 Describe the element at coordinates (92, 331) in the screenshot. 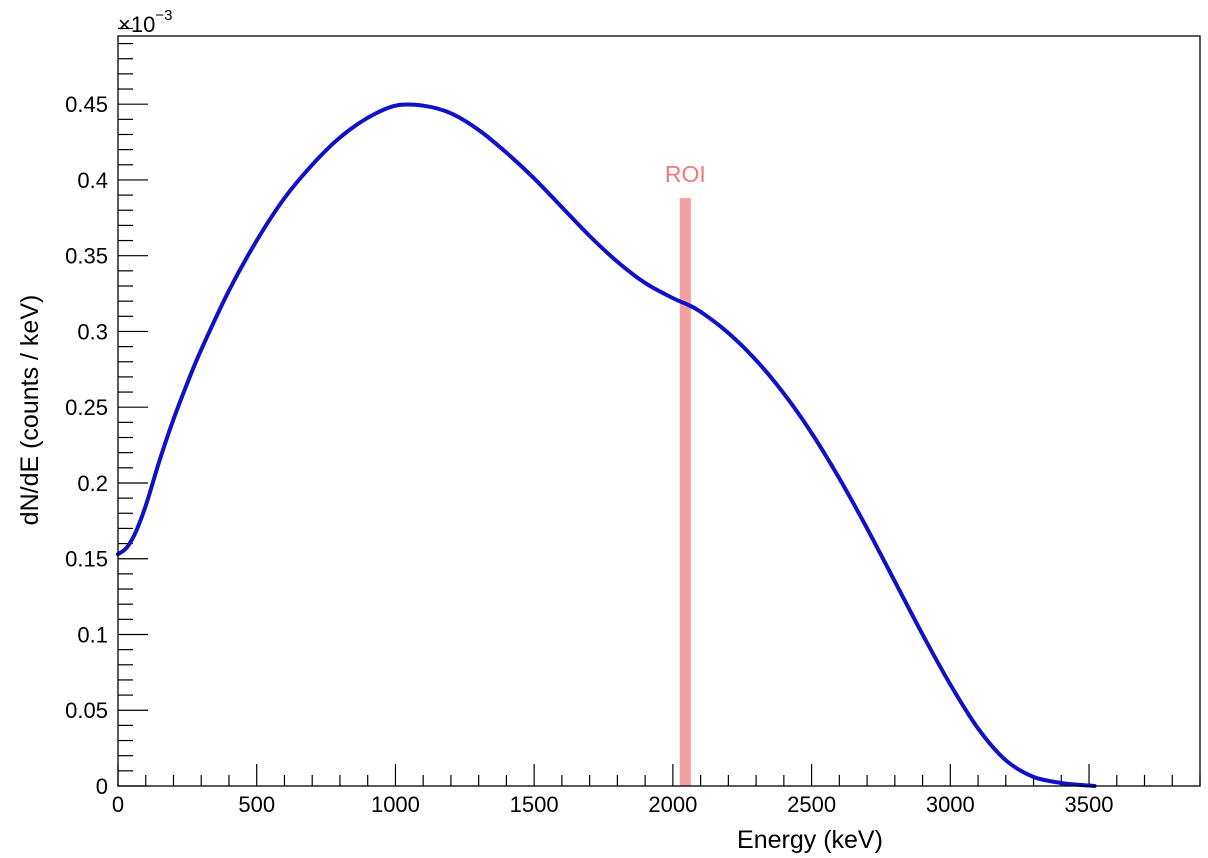

I see `y-tick-label: 0.3` at that location.